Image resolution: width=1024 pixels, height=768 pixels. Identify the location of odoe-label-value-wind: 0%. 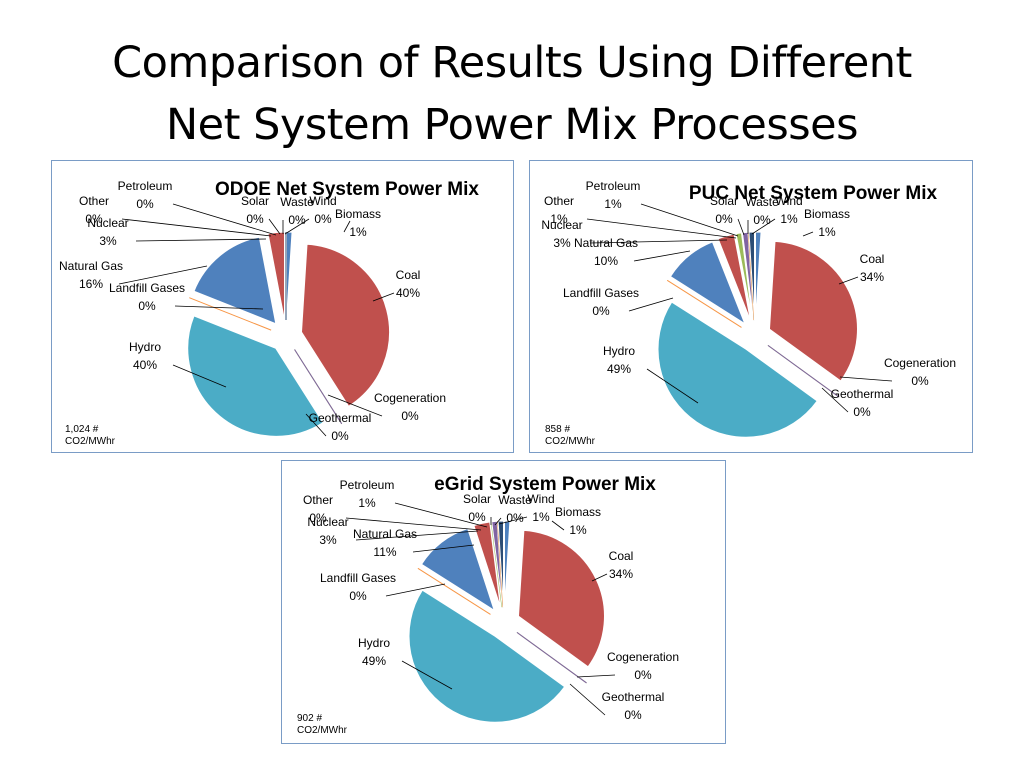
(323, 219).